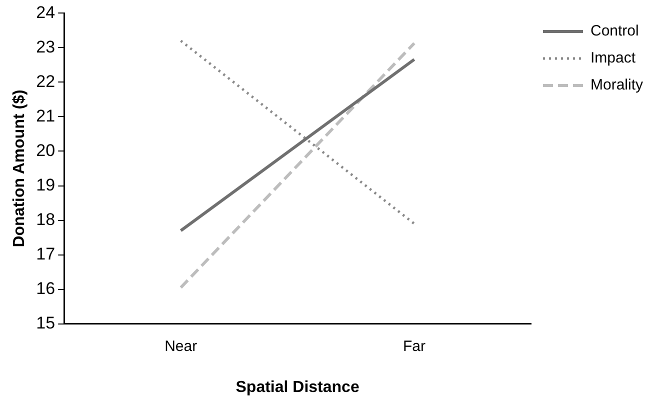  What do you see at coordinates (46, 12) in the screenshot?
I see `y-tick-label: 24` at bounding box center [46, 12].